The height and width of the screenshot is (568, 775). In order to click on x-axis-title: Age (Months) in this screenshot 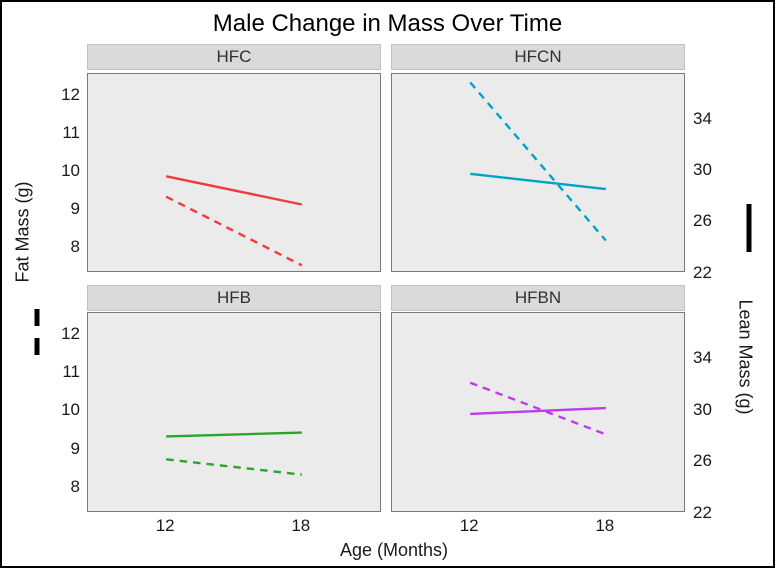, I will do `click(394, 550)`.